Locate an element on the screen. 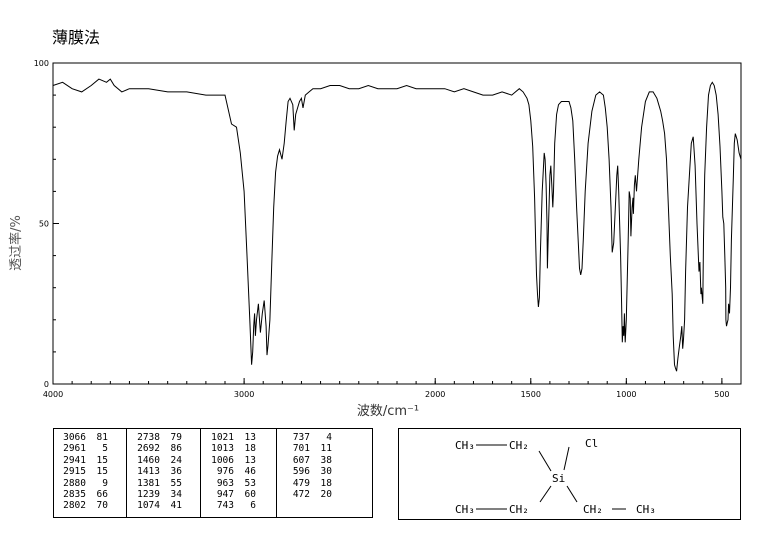 This screenshot has width=765, height=539. peak-transmittance: 5 is located at coordinates (105, 449).